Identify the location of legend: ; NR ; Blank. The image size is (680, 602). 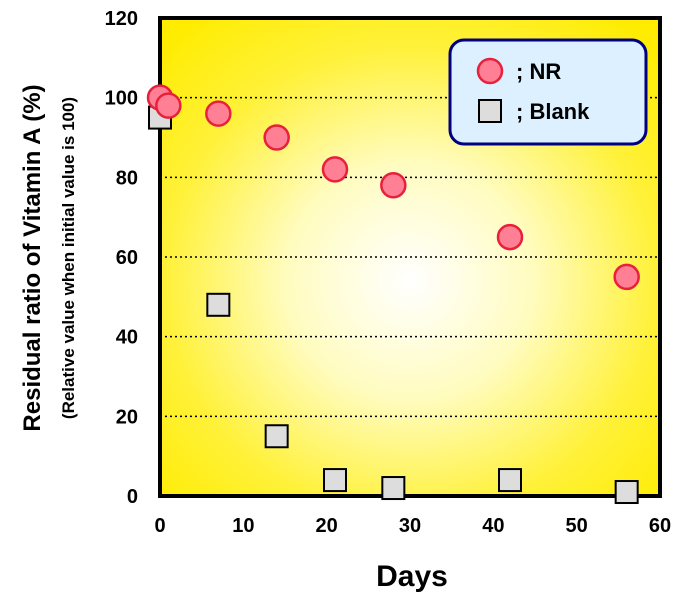
(548, 92).